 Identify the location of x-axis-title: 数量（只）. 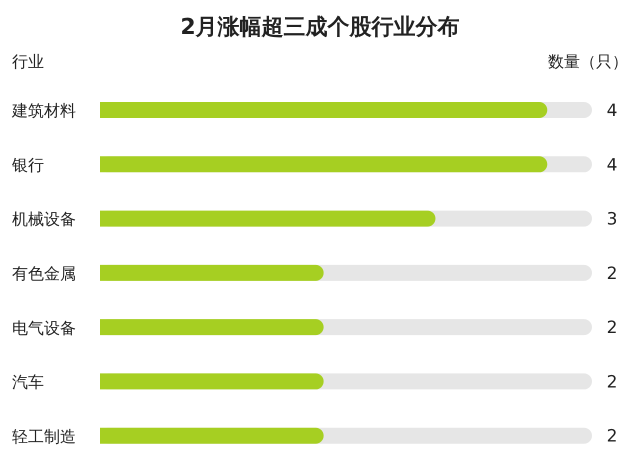
(588, 62).